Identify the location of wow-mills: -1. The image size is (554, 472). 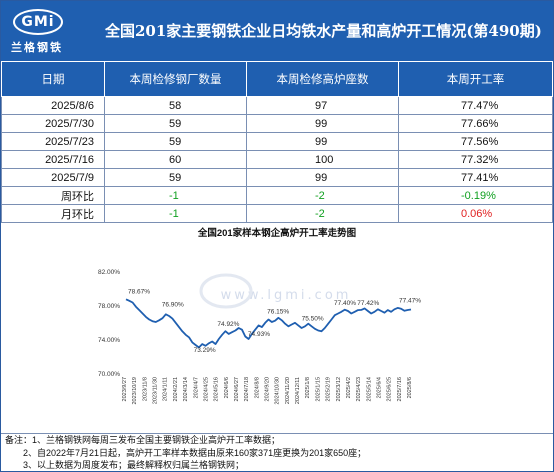
(175, 195).